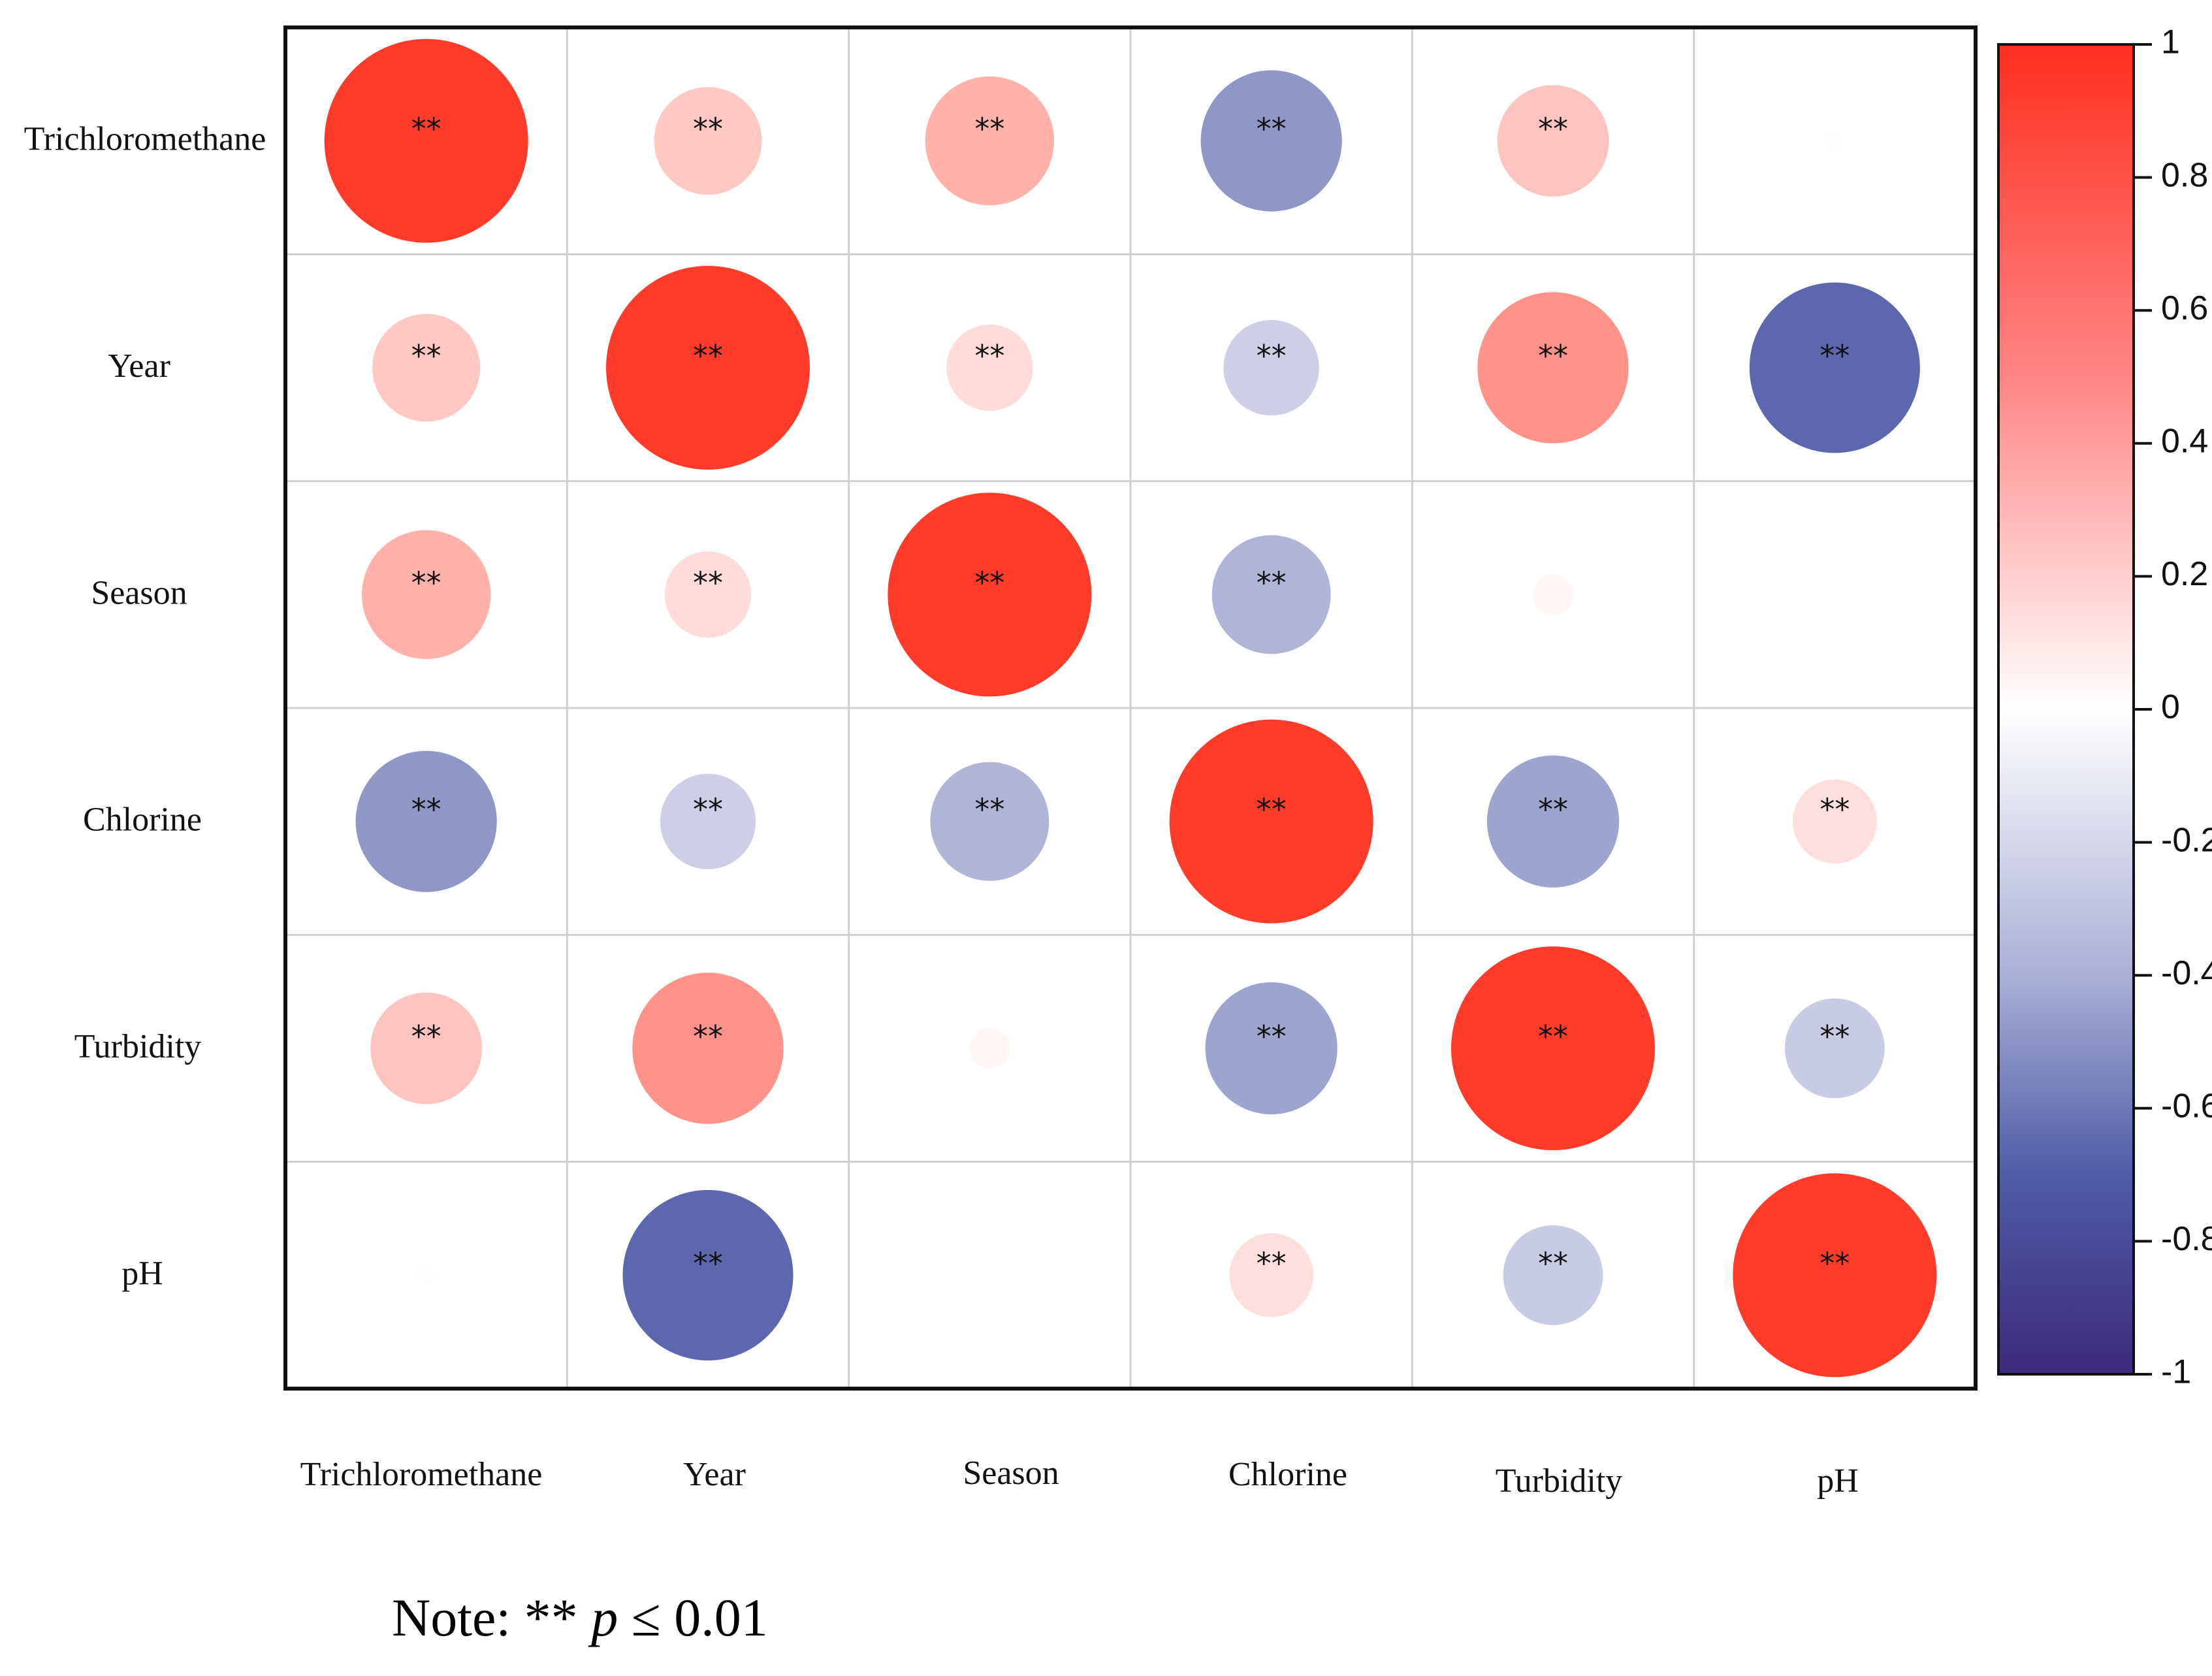 This screenshot has width=2212, height=1676. Describe the element at coordinates (1011, 1474) in the screenshot. I see `column-label: Season` at that location.